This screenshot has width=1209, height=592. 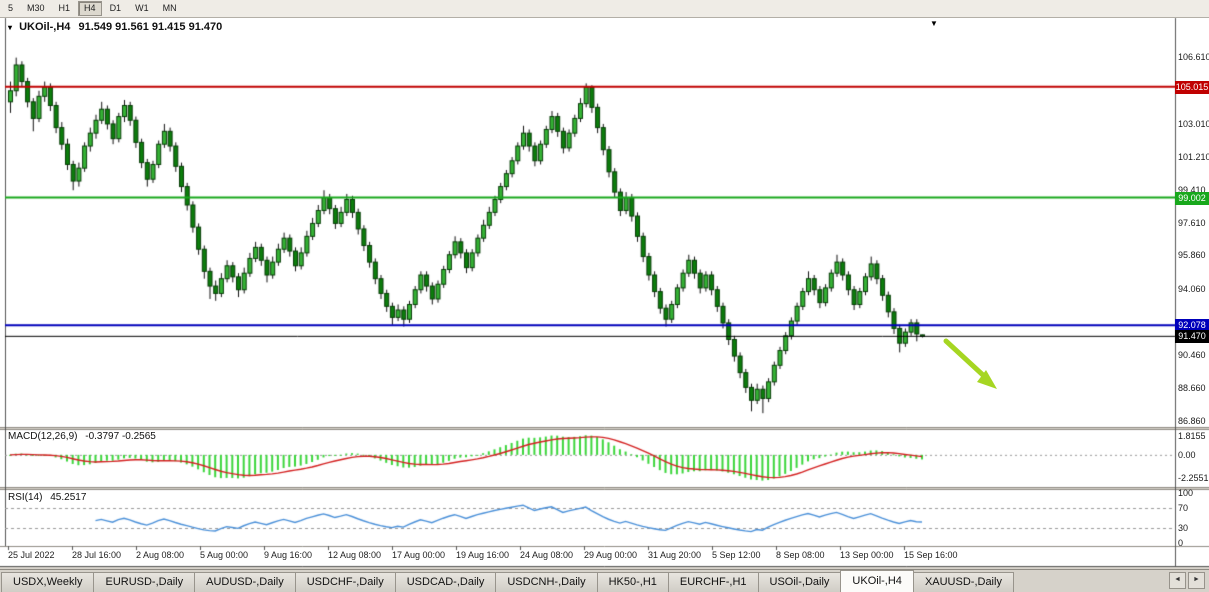 What do you see at coordinates (1192, 255) in the screenshot?
I see `price-tick-label: 95.860` at bounding box center [1192, 255].